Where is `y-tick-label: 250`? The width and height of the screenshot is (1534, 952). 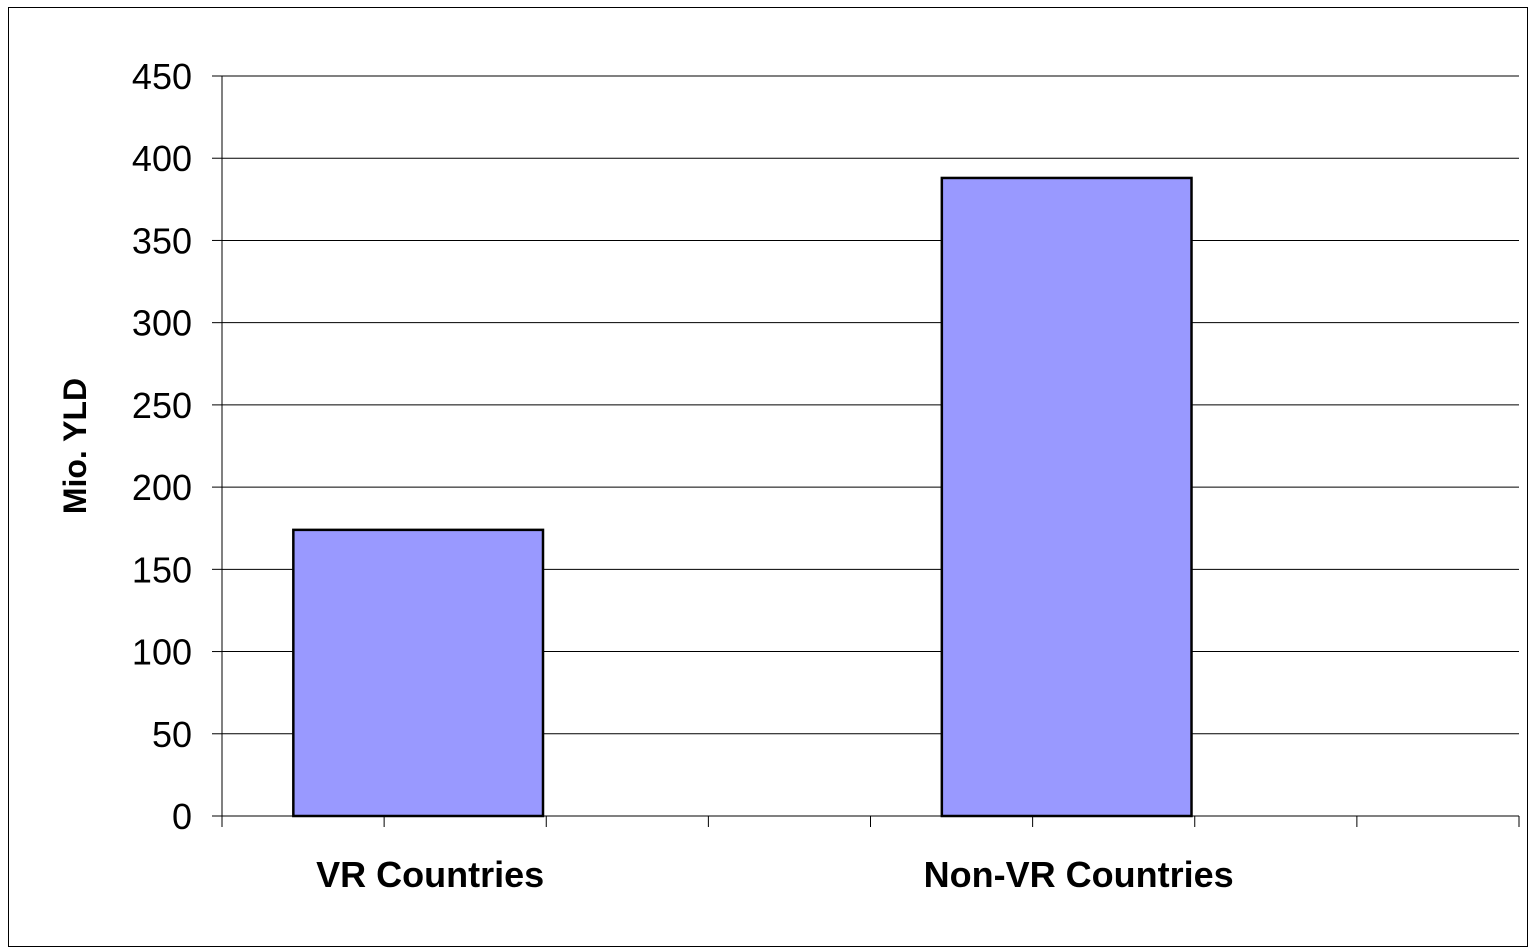
y-tick-label: 250 is located at coordinates (162, 405).